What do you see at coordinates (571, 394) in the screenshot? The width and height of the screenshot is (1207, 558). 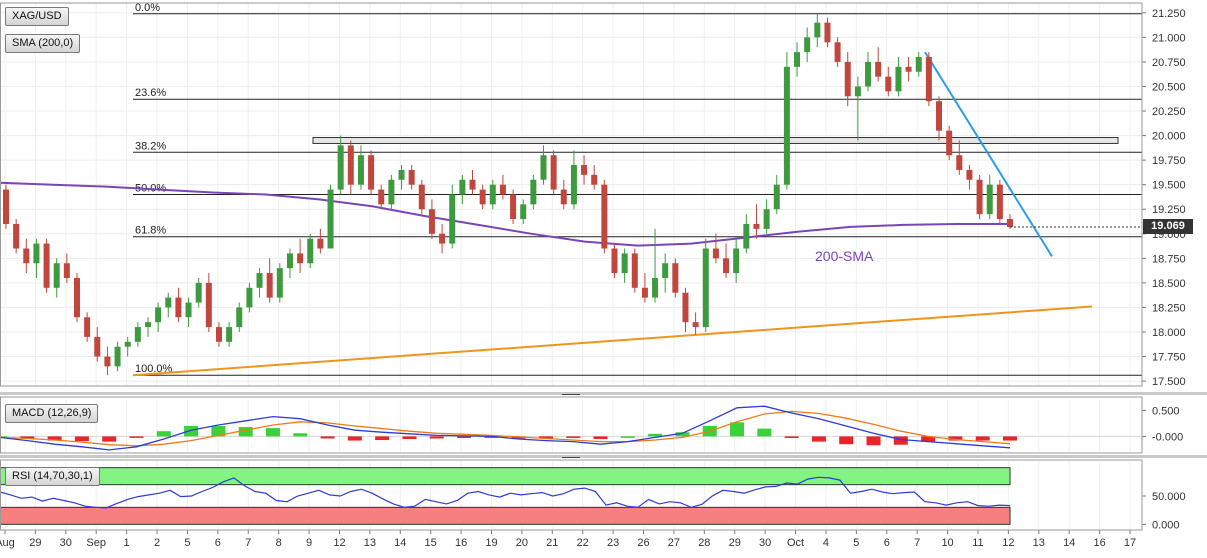 I see `macd-divider-grip` at bounding box center [571, 394].